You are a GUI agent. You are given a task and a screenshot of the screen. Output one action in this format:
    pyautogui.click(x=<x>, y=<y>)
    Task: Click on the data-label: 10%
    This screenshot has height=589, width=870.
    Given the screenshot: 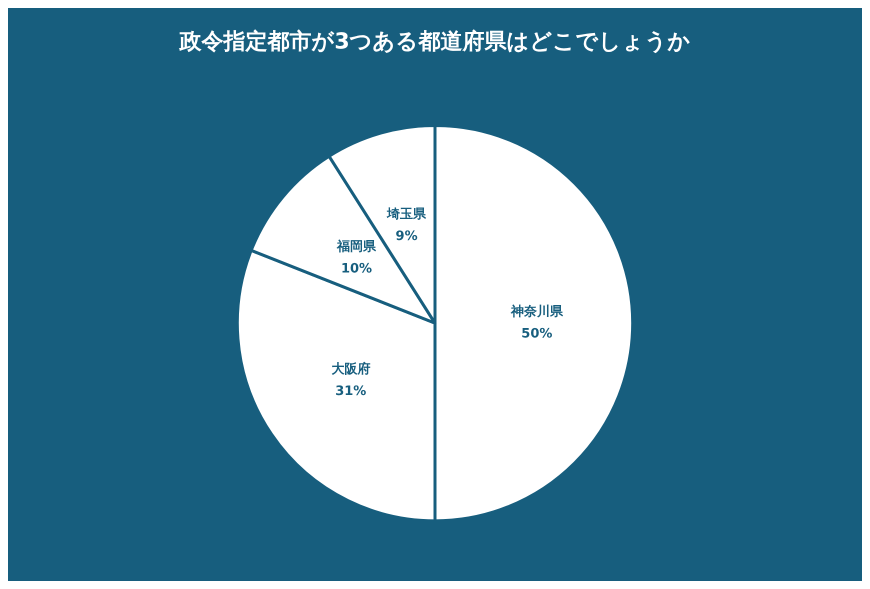 What is the action you would take?
    pyautogui.click(x=356, y=269)
    